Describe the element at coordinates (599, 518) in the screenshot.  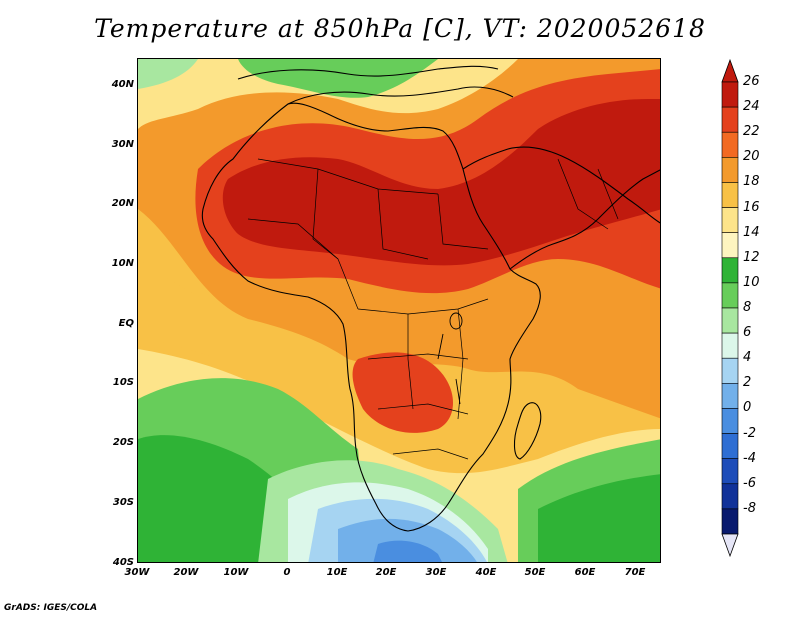
I see `temp-band-12-east` at that location.